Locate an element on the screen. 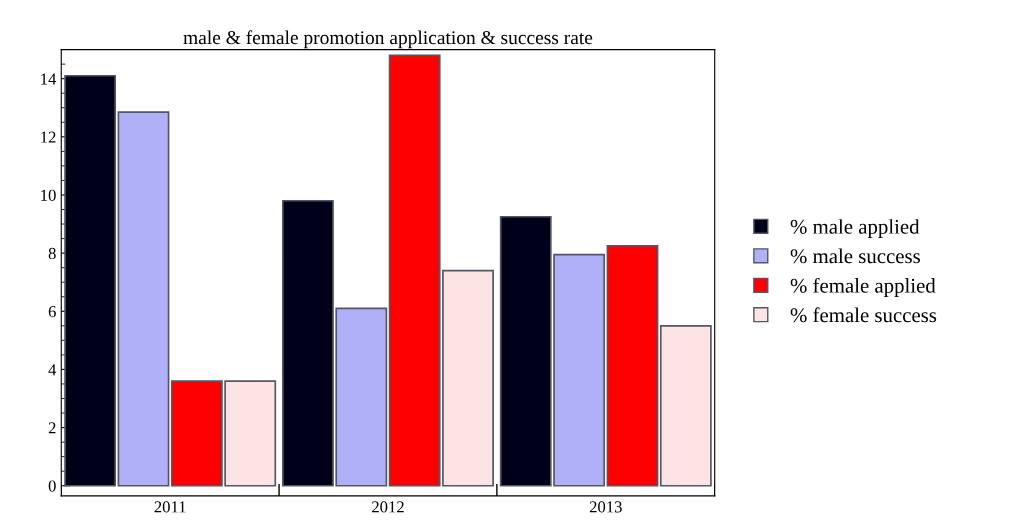  legend-label: % male applied is located at coordinates (855, 229).